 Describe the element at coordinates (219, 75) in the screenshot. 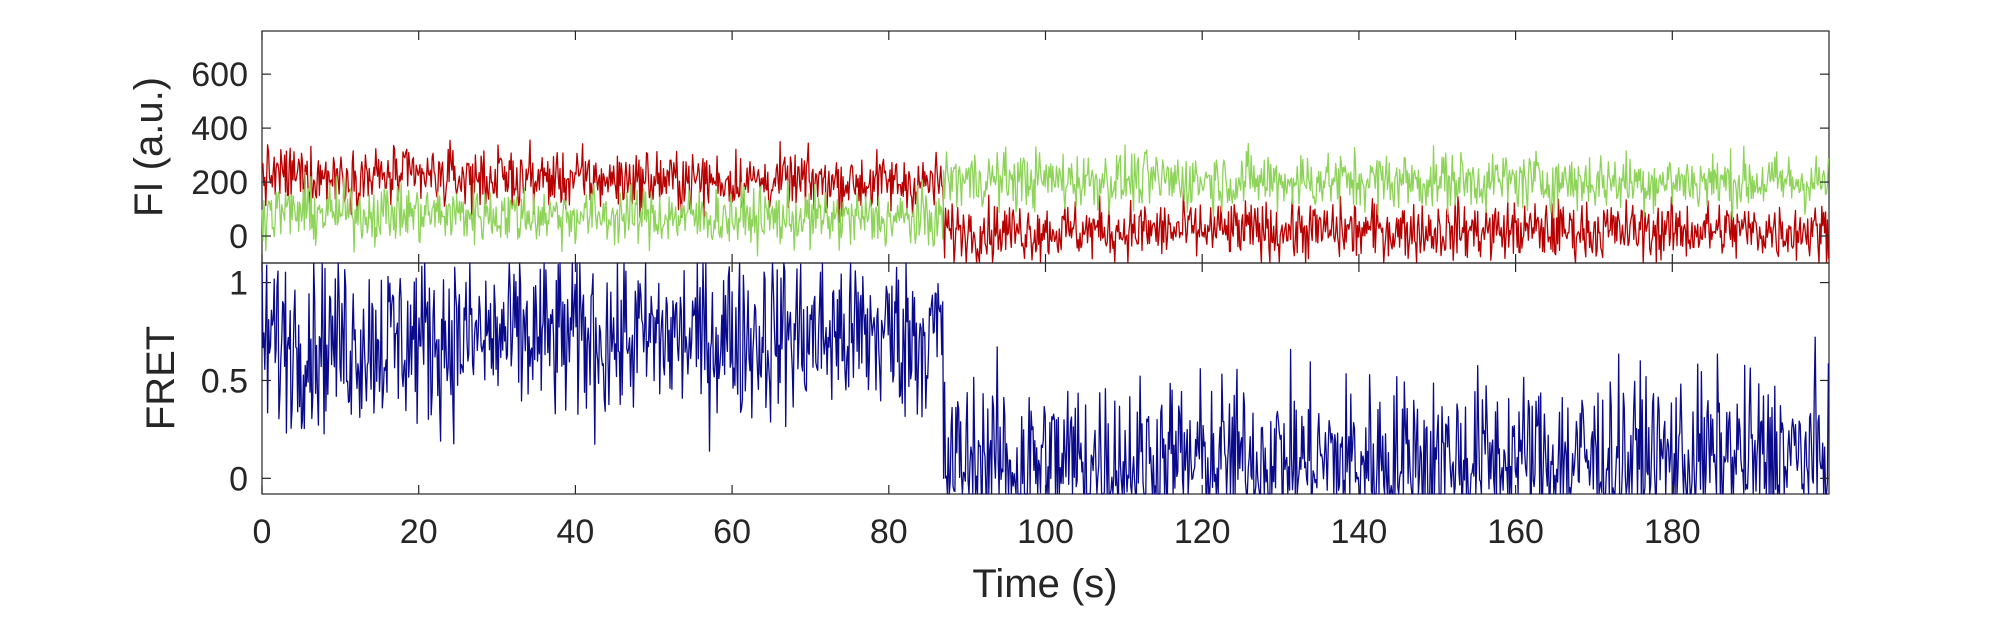

I see `fluorescence-y-tick-label: 600` at that location.